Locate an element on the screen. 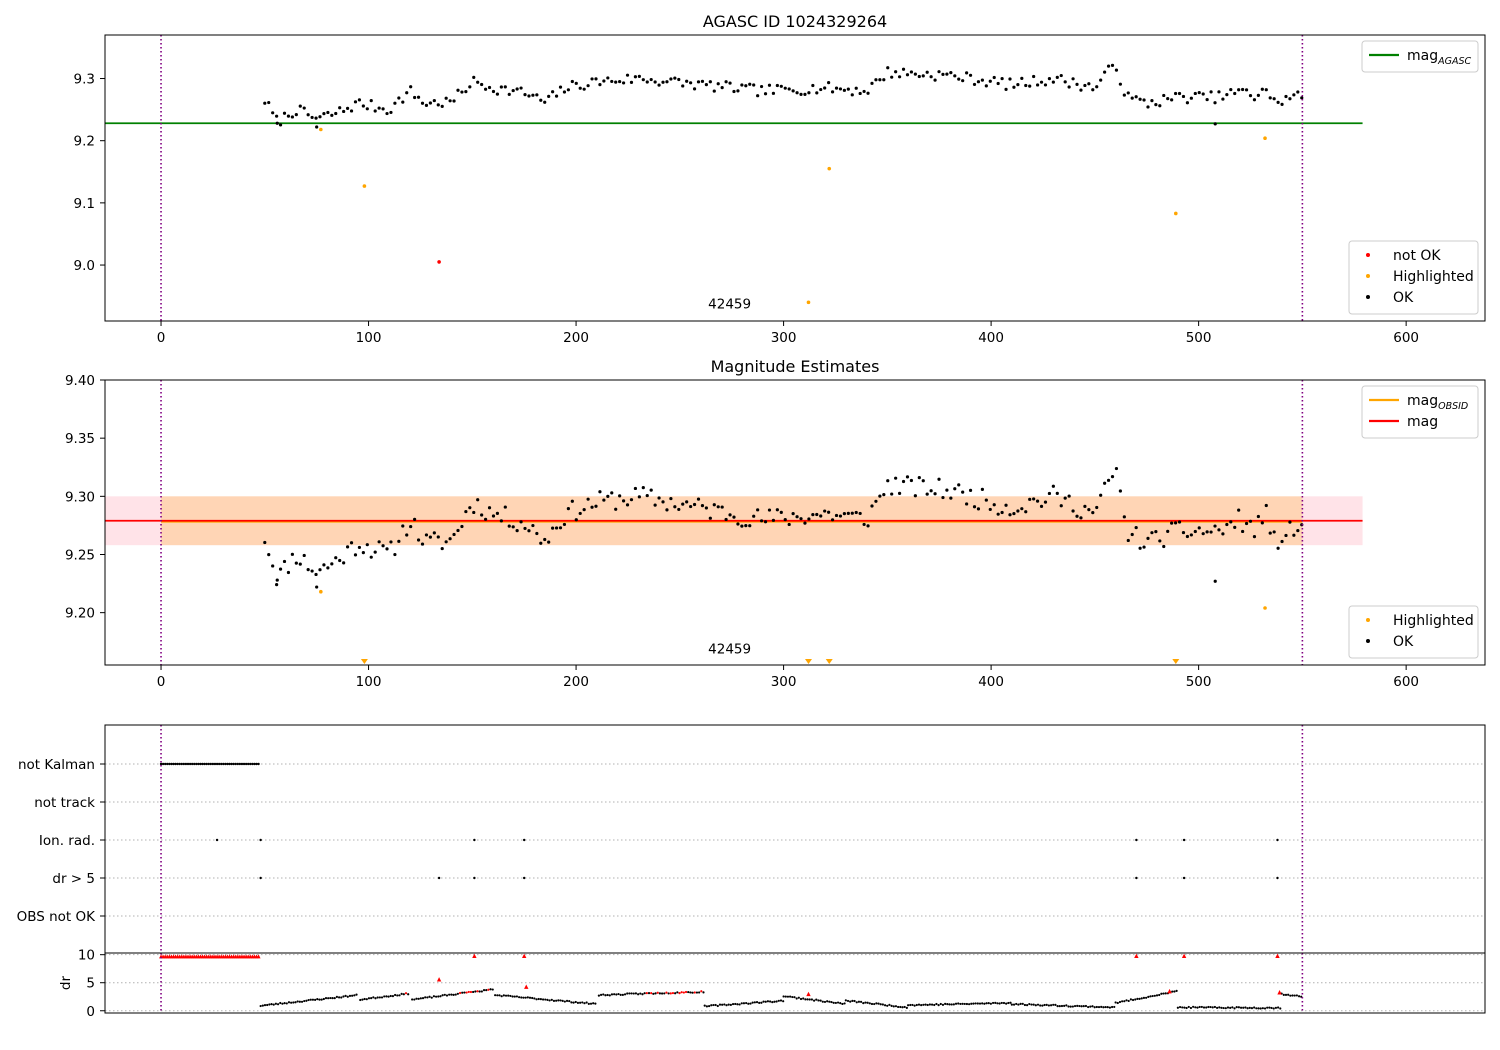 The image size is (1500, 1050). legend-subscript: AGASC is located at coordinates (1454, 61).